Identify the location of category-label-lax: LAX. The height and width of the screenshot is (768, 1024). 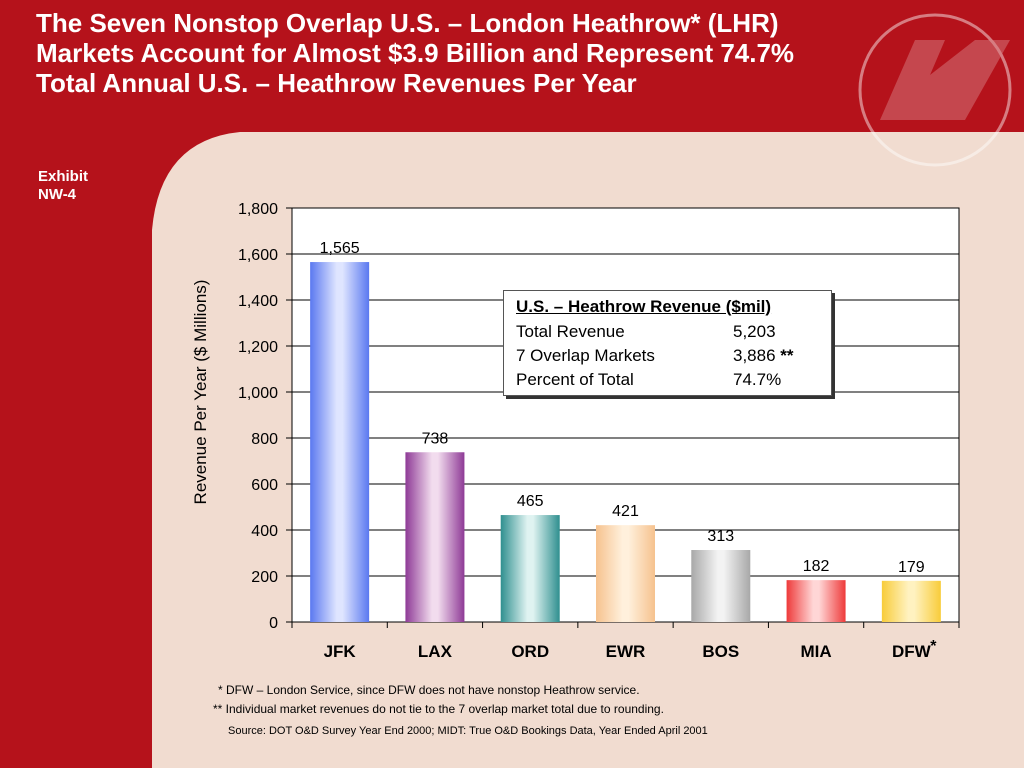
(435, 651).